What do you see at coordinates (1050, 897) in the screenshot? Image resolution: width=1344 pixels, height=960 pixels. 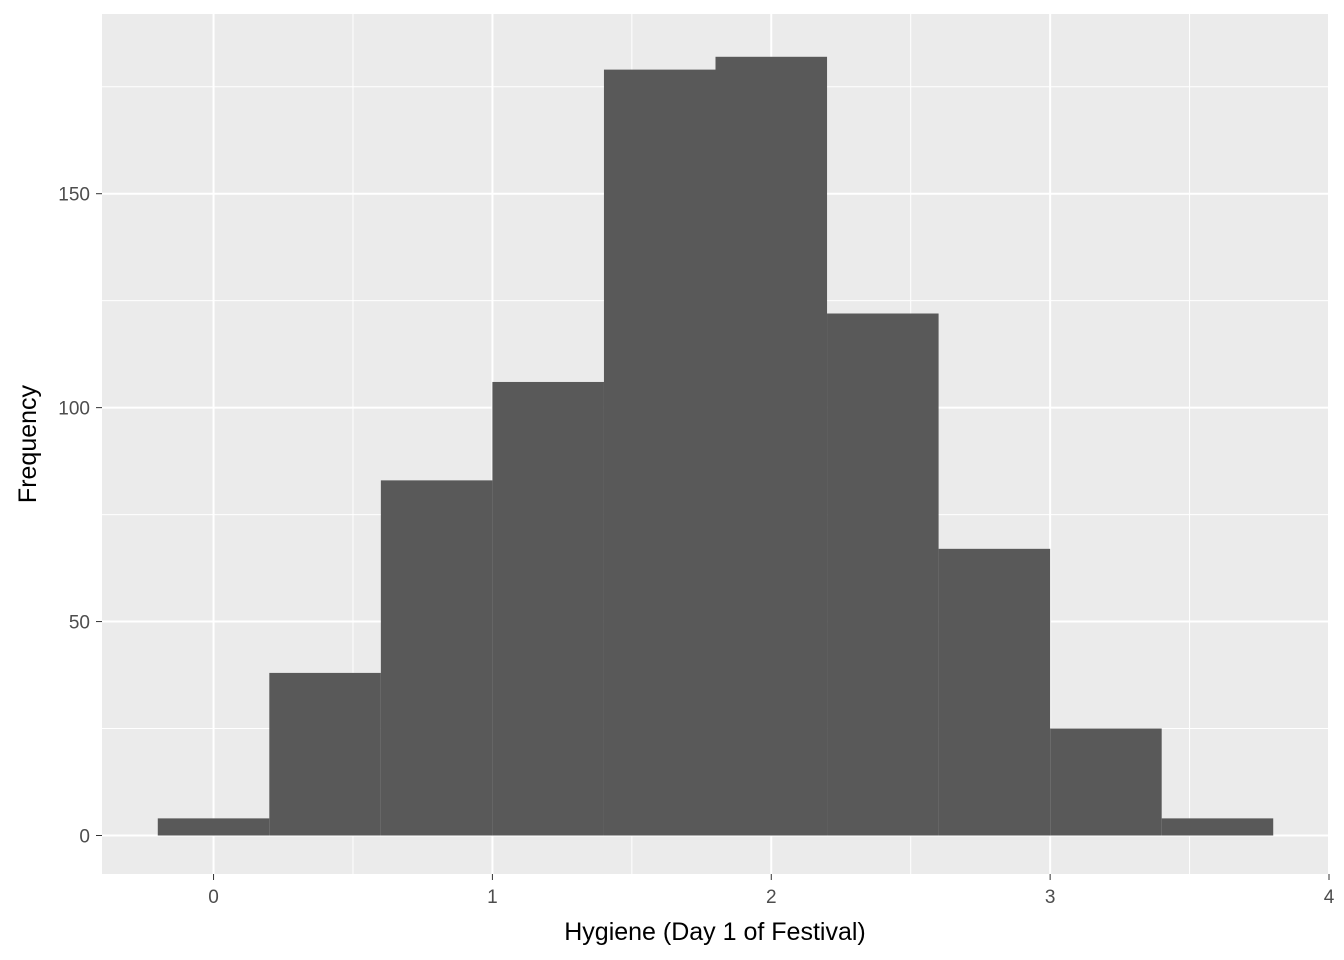 I see `x-tick-label: 3` at bounding box center [1050, 897].